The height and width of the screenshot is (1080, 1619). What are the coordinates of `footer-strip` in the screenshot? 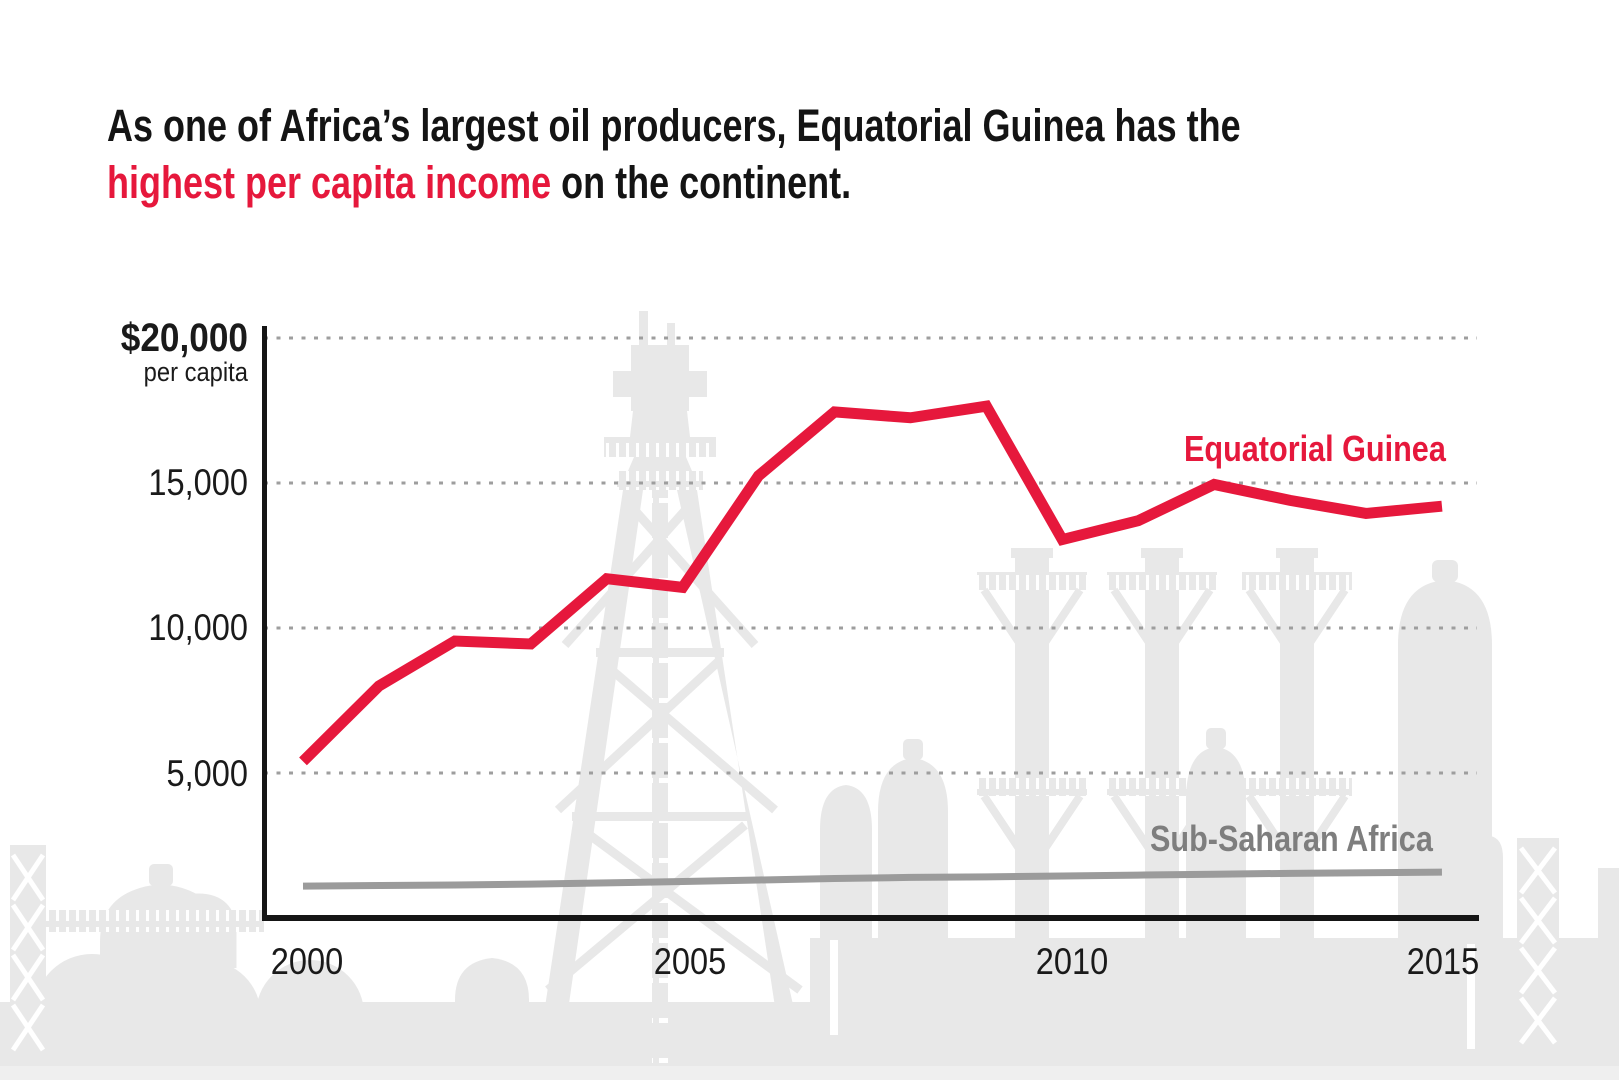 It's located at (809, 1073).